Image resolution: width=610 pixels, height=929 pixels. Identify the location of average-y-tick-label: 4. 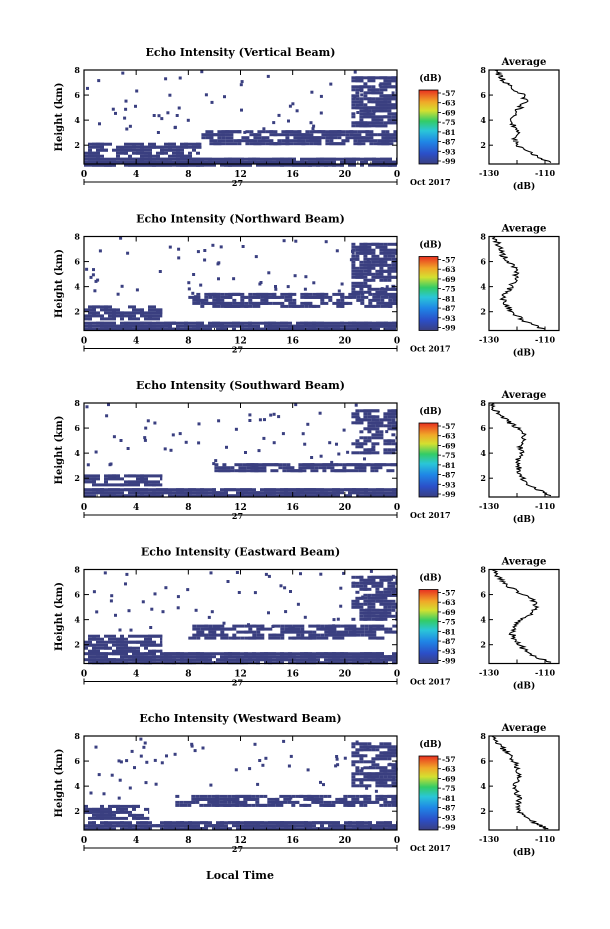
(483, 287).